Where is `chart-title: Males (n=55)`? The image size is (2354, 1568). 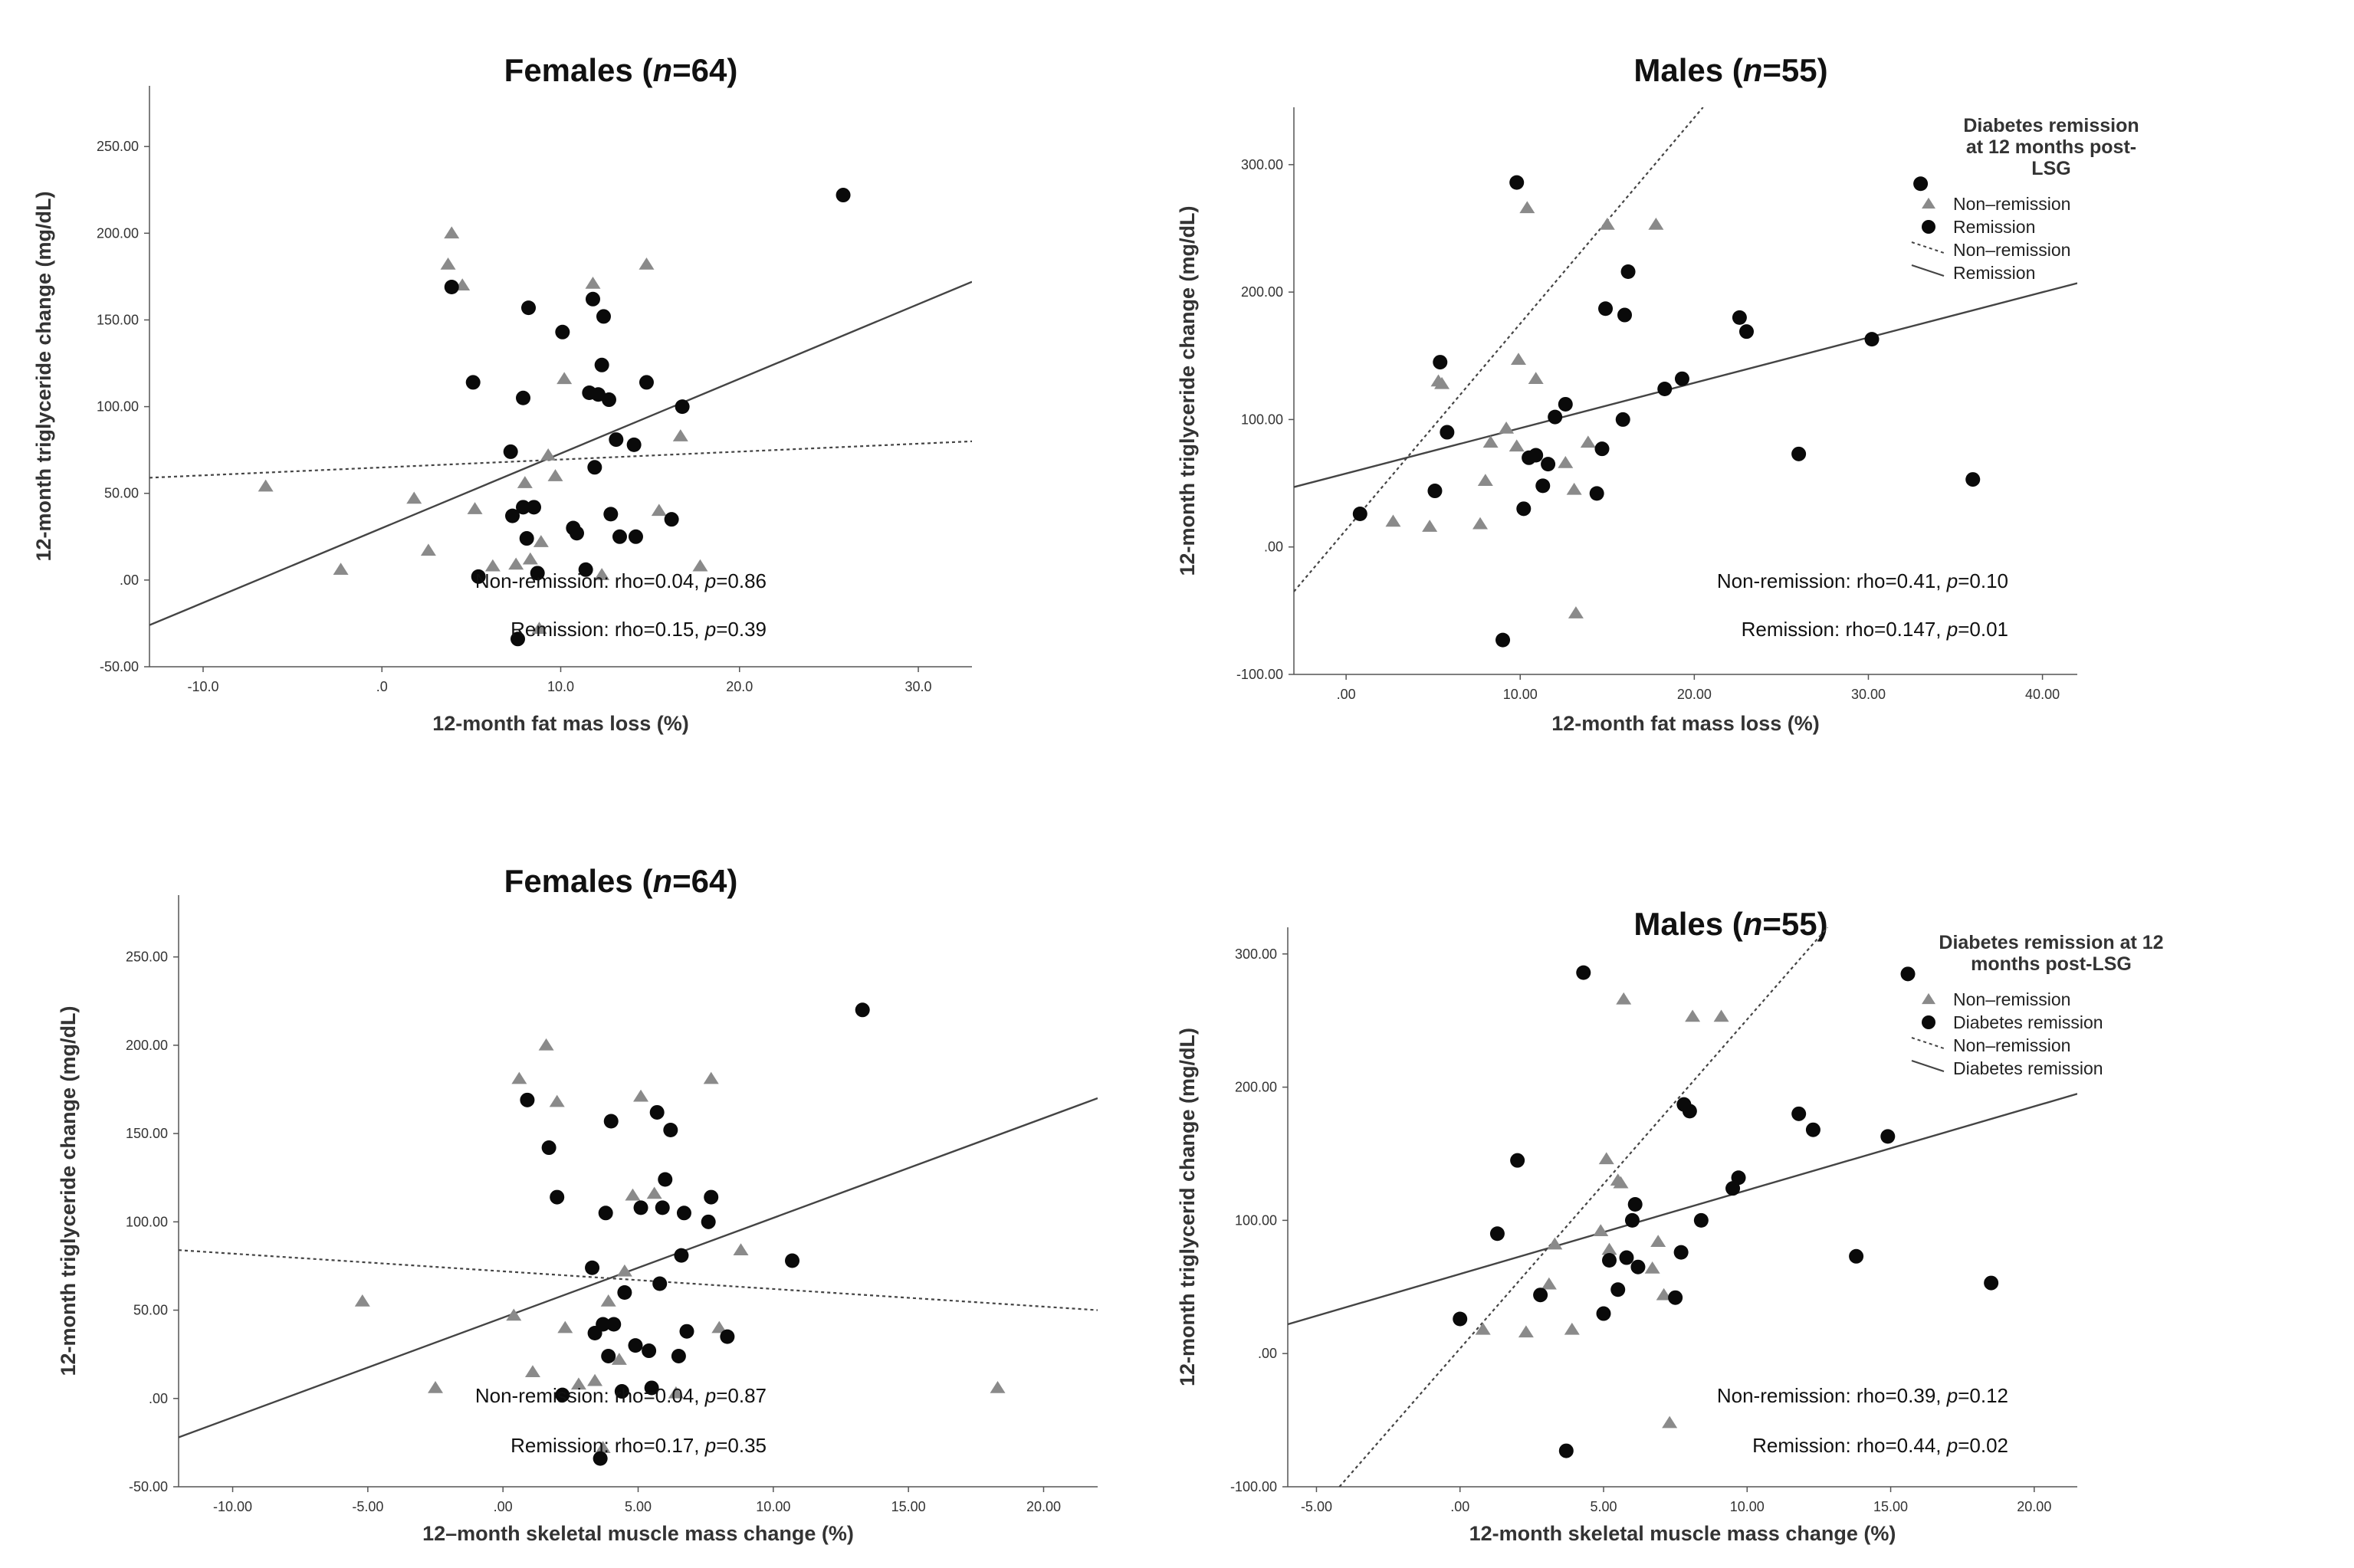
chart-title: Males (n=55) is located at coordinates (1730, 70).